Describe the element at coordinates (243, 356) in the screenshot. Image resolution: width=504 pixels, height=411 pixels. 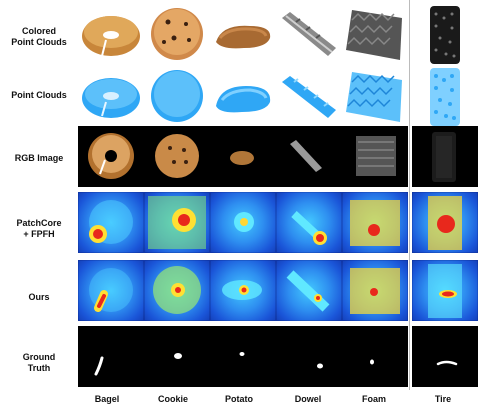
I see `ground-truth-potato` at that location.